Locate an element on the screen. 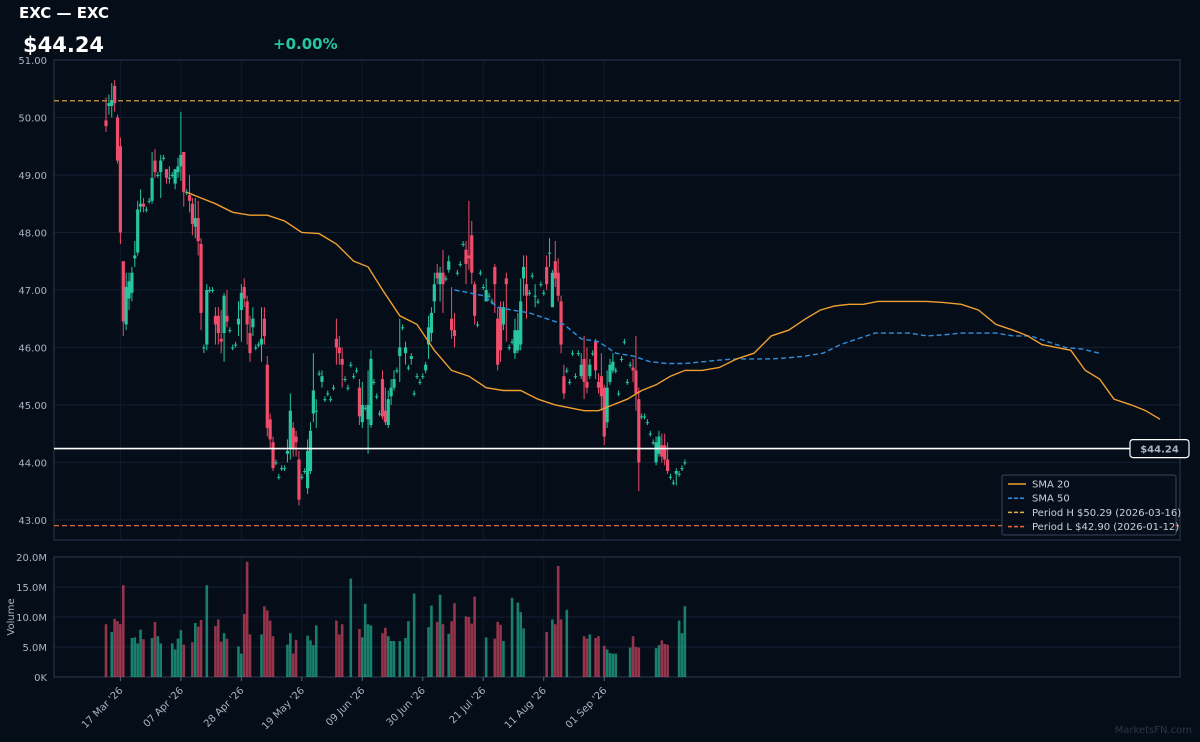  time-tick-label: 21 Jul '26 is located at coordinates (468, 705).